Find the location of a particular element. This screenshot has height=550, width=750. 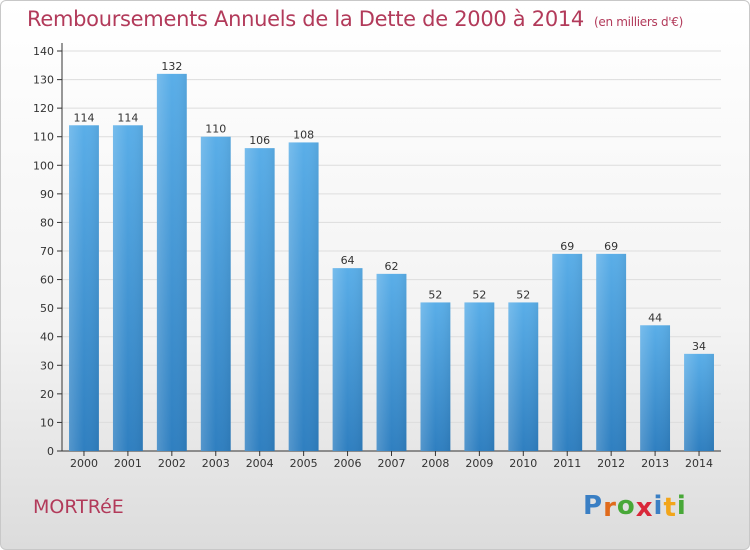

data-label: 34 is located at coordinates (699, 346).